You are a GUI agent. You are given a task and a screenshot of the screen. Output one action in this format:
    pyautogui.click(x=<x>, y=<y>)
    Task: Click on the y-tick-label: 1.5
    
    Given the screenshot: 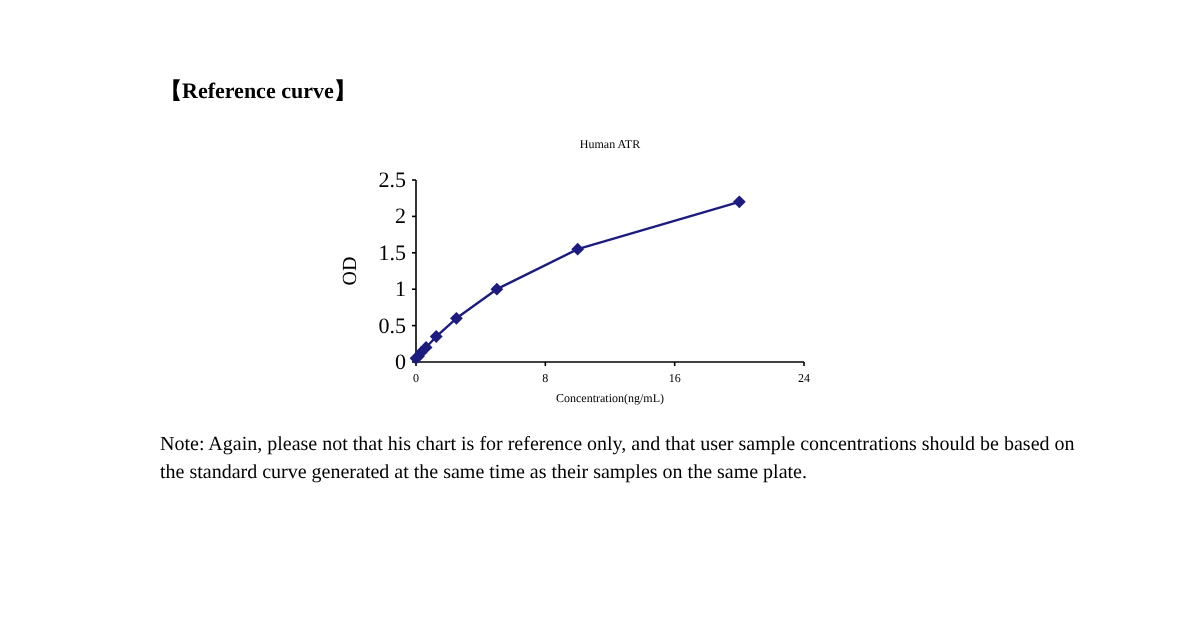 What is the action you would take?
    pyautogui.click(x=392, y=253)
    